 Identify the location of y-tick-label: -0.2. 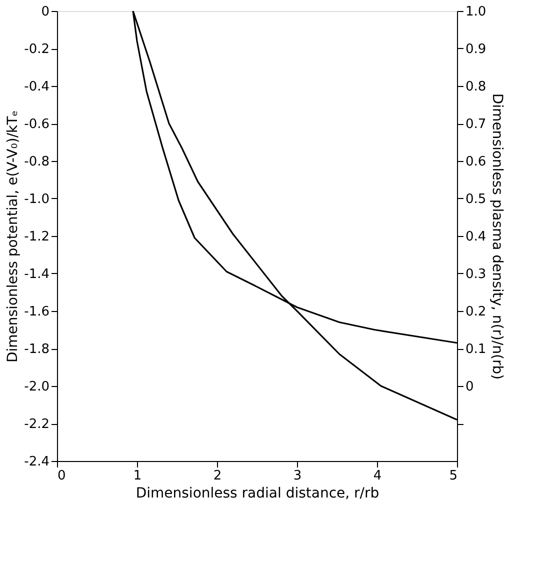
(37, 49).